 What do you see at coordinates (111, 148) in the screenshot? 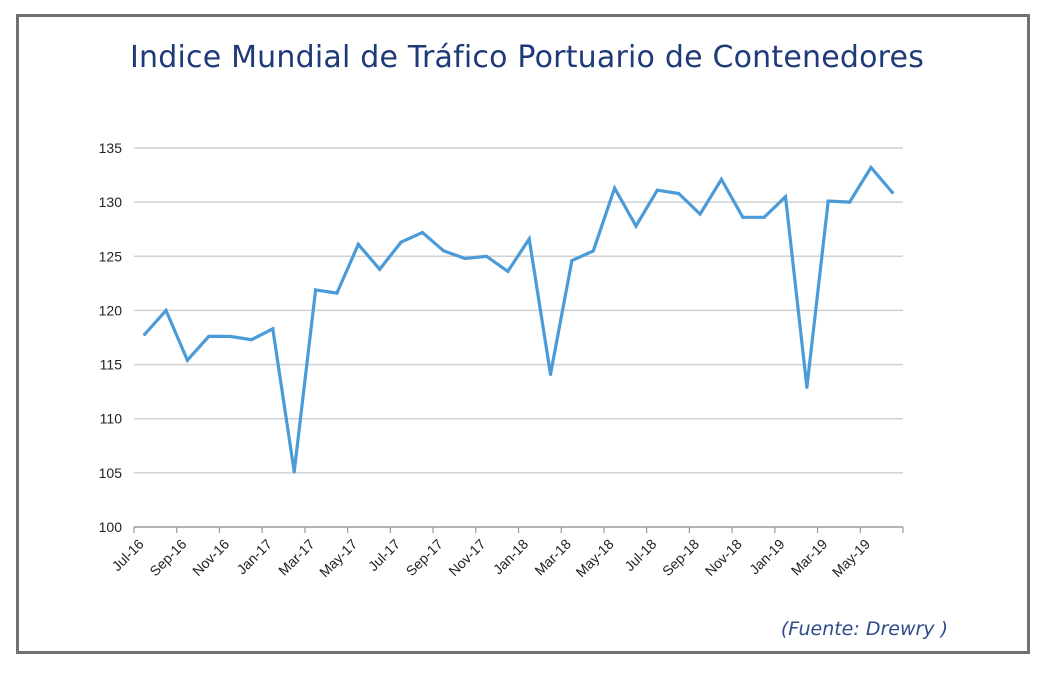
I see `y-tick-label: 135` at bounding box center [111, 148].